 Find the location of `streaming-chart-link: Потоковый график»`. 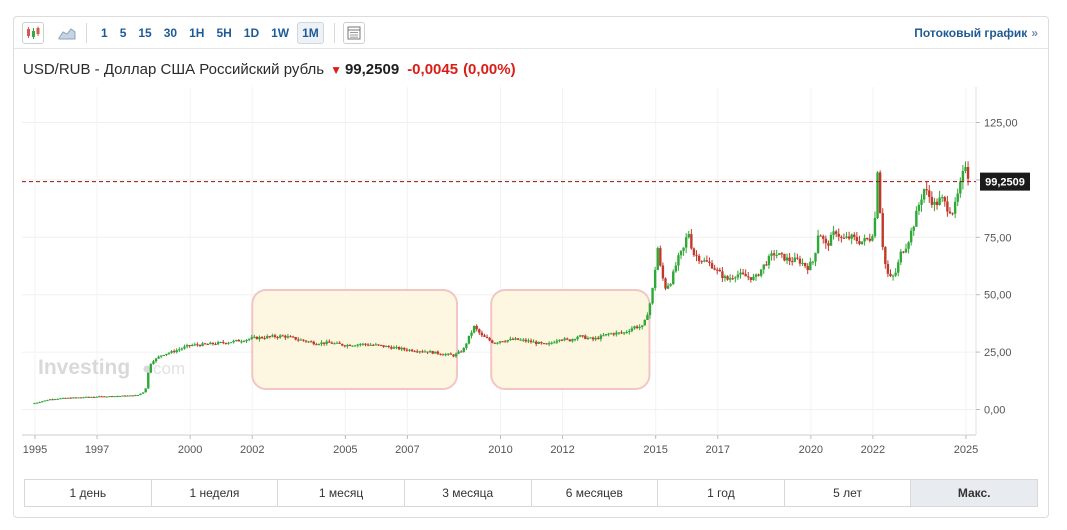

streaming-chart-link: Потоковый график» is located at coordinates (976, 33).